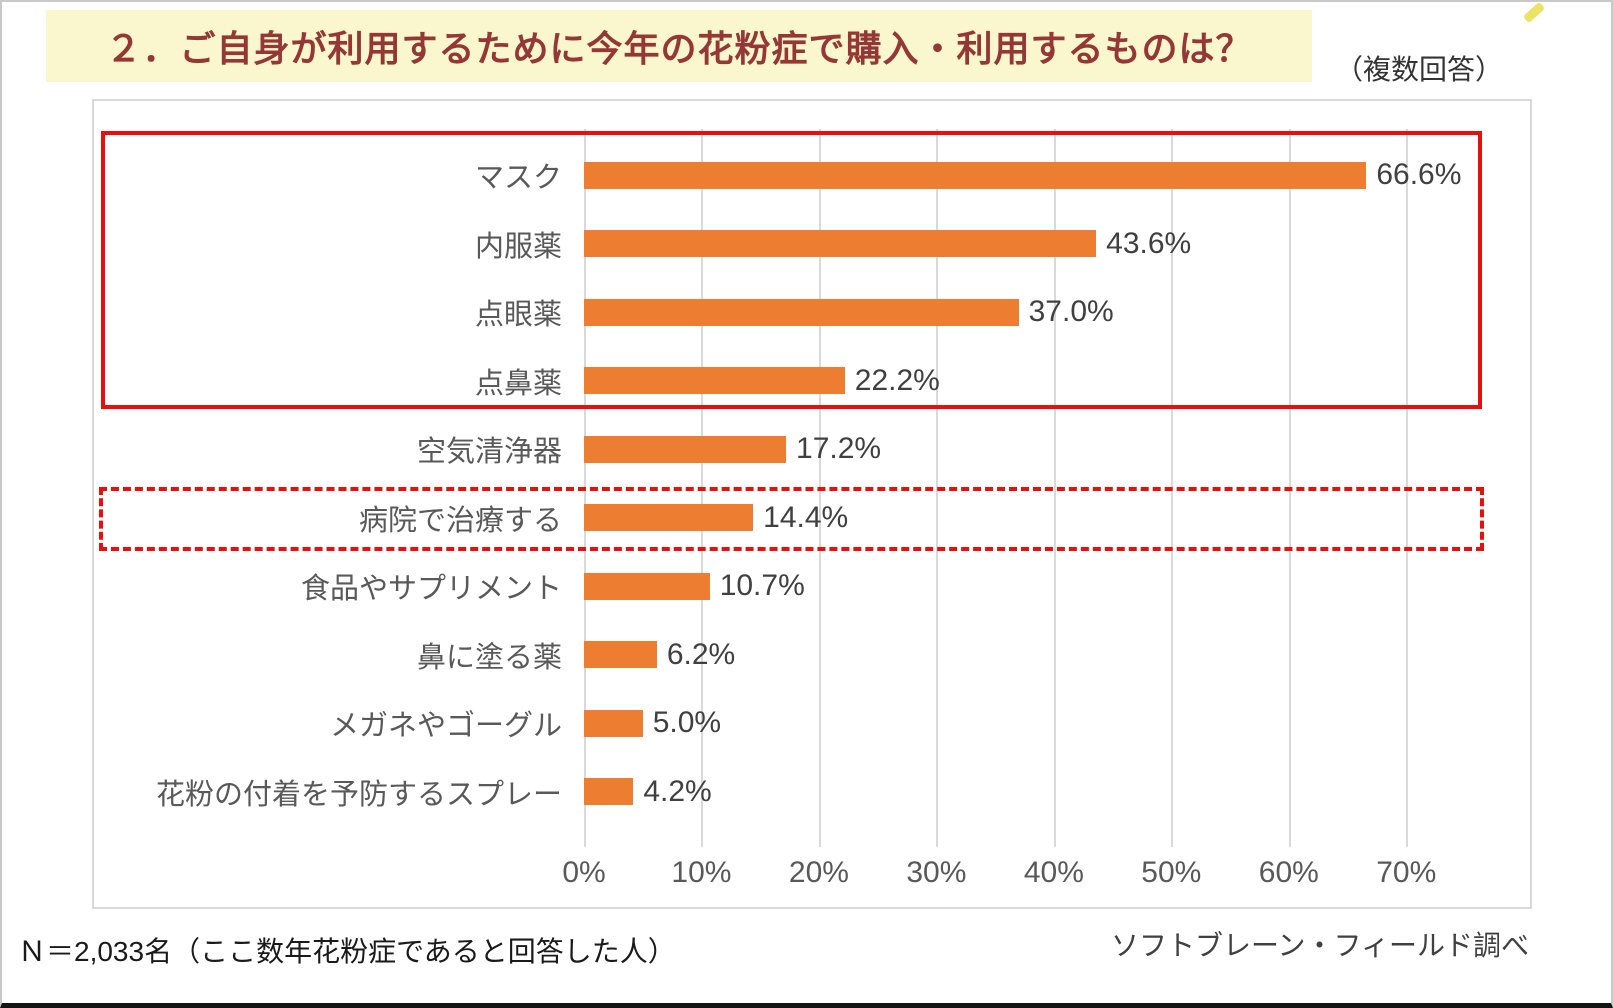  I want to click on chart-row: 点鼻薬 22.2%, so click(803, 381).